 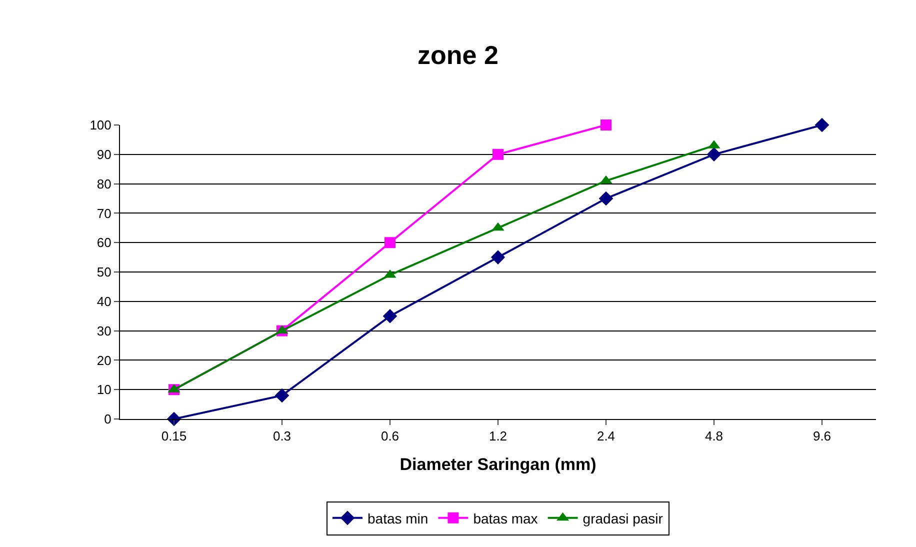 What do you see at coordinates (398, 518) in the screenshot?
I see `legend-label: batas min` at bounding box center [398, 518].